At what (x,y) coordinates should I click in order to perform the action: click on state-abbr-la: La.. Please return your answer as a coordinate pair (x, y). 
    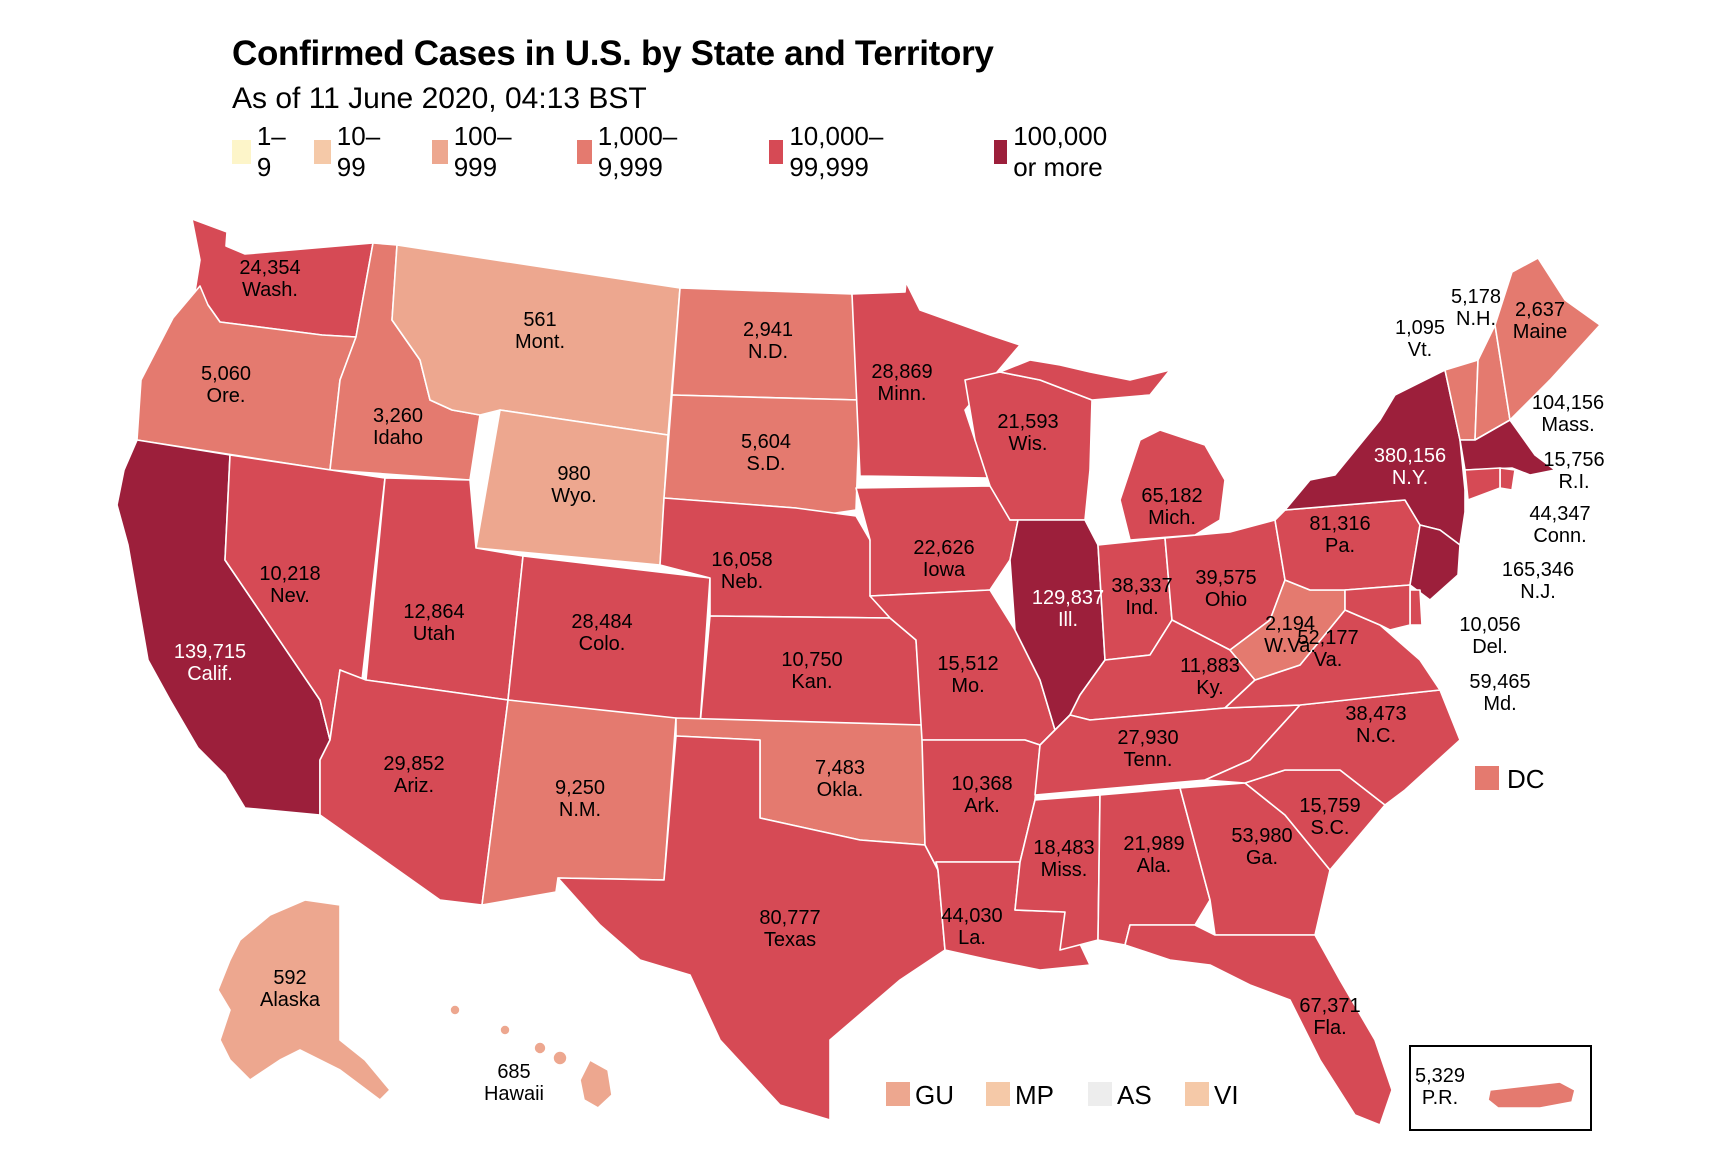
    Looking at the image, I should click on (972, 938).